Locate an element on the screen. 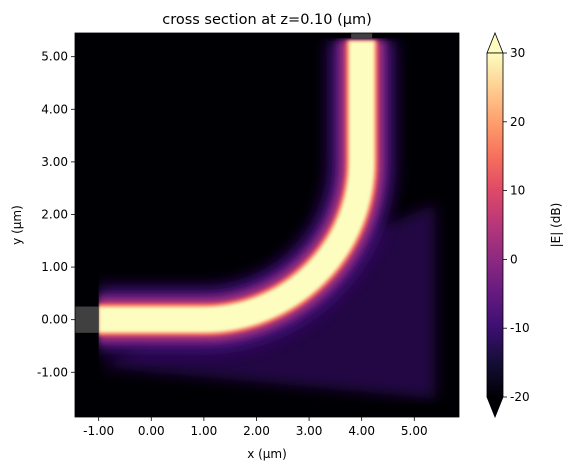  y-tick-label: 1.00 is located at coordinates (54, 267).